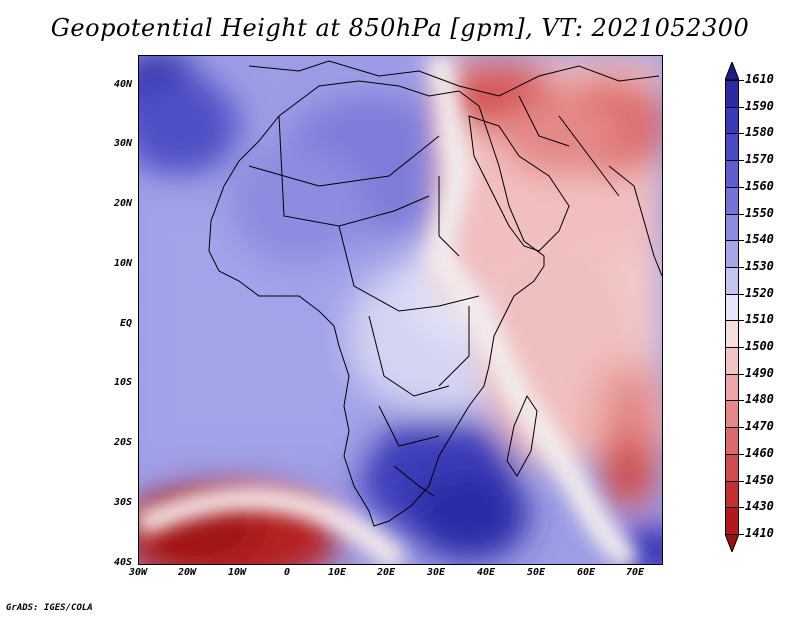 Image resolution: width=800 pixels, height=618 pixels. Describe the element at coordinates (536, 572) in the screenshot. I see `lon-label: 50E` at that location.